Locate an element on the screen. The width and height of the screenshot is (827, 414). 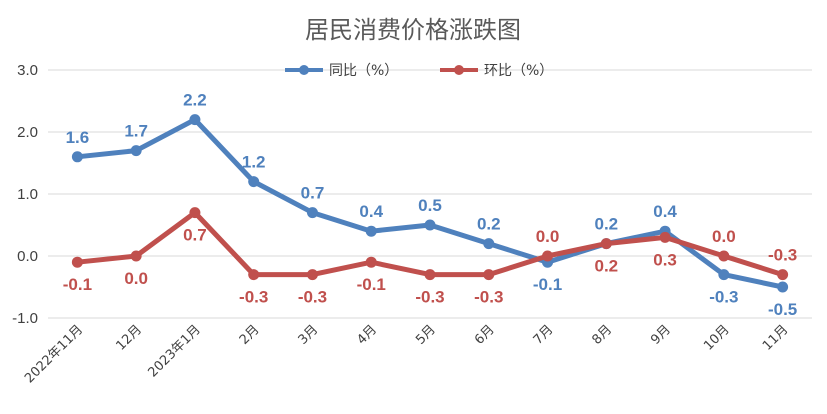
x-tick-label: 9月 is located at coordinates (661, 335).